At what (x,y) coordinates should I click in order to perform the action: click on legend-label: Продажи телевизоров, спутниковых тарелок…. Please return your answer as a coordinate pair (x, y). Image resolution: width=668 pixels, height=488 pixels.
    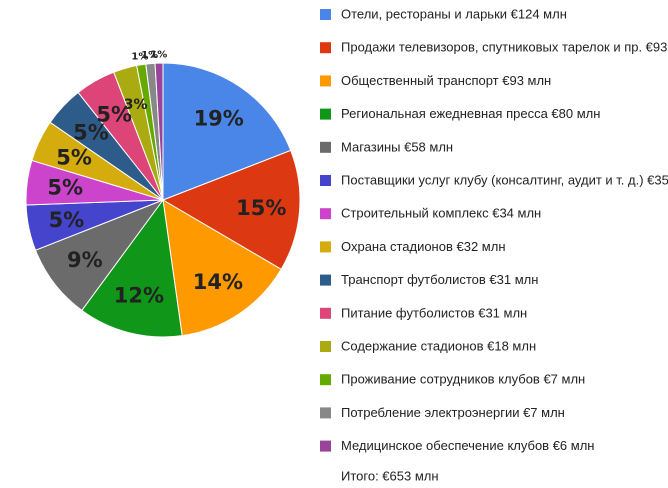
    Looking at the image, I should click on (504, 47).